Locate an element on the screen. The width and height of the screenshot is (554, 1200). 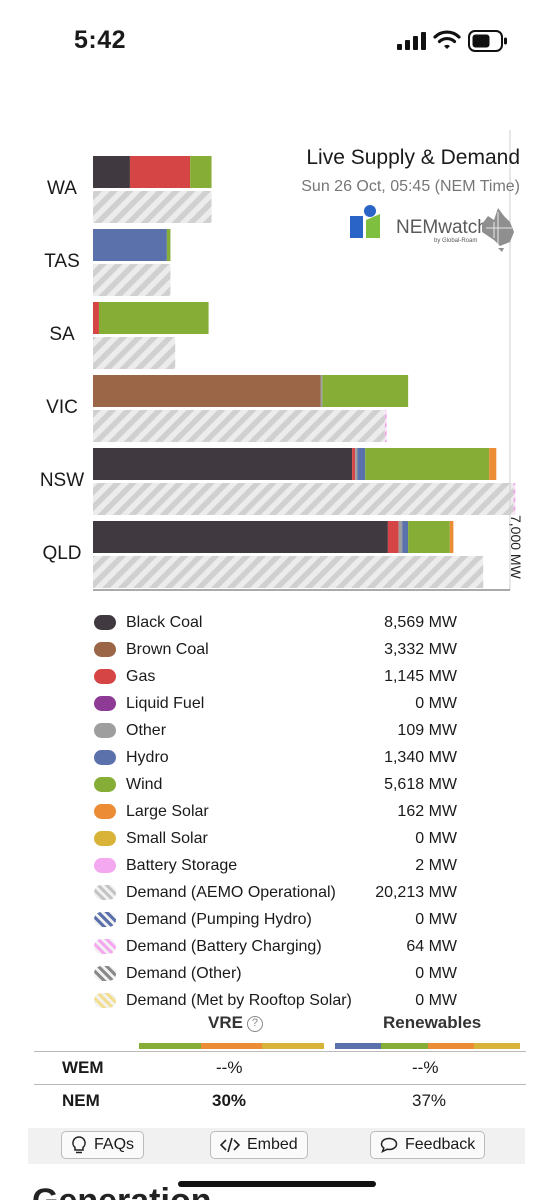
code-icon is located at coordinates (230, 1145).